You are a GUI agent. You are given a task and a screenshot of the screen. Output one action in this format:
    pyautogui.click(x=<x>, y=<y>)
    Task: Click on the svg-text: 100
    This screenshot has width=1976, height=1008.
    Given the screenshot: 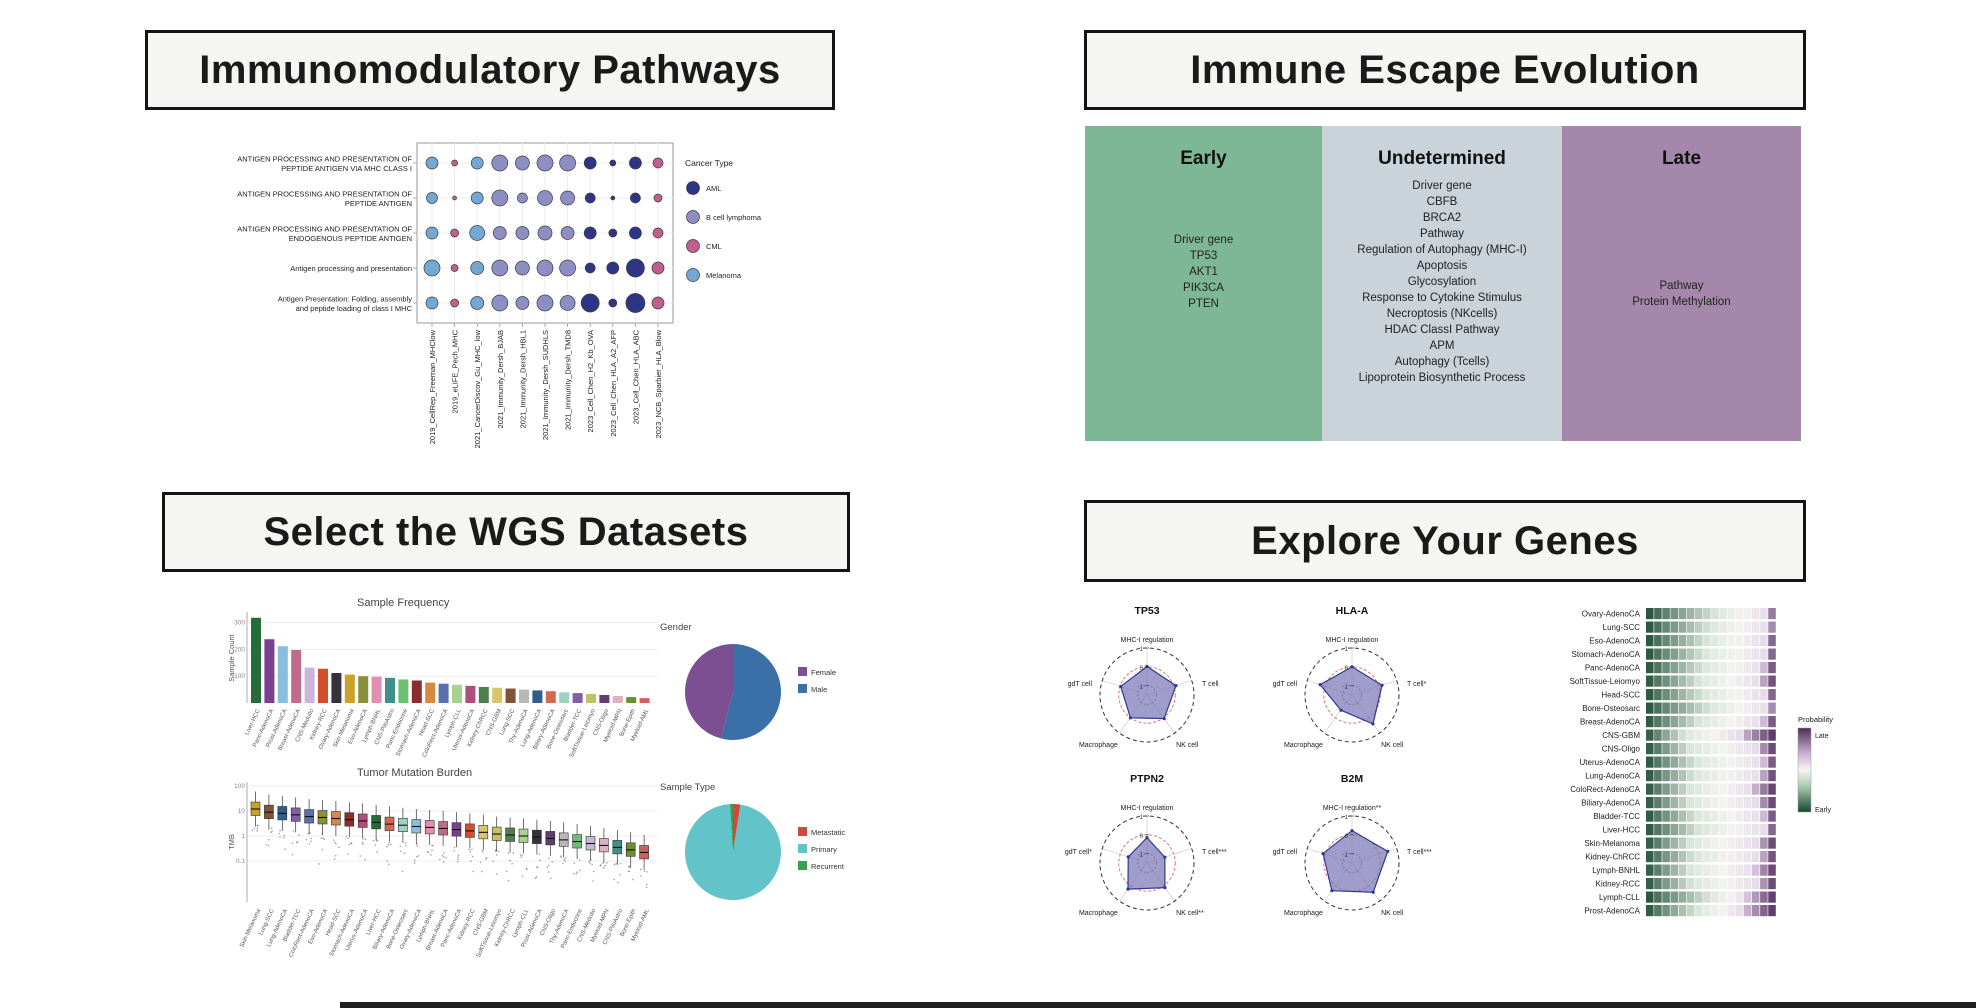 What is the action you would take?
    pyautogui.click(x=239, y=676)
    